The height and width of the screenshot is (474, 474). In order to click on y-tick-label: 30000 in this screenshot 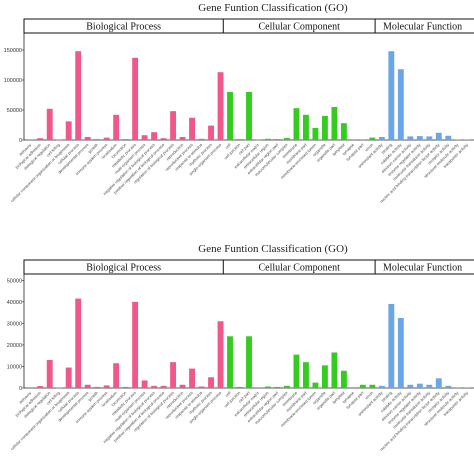, I will do `click(14, 324)`.